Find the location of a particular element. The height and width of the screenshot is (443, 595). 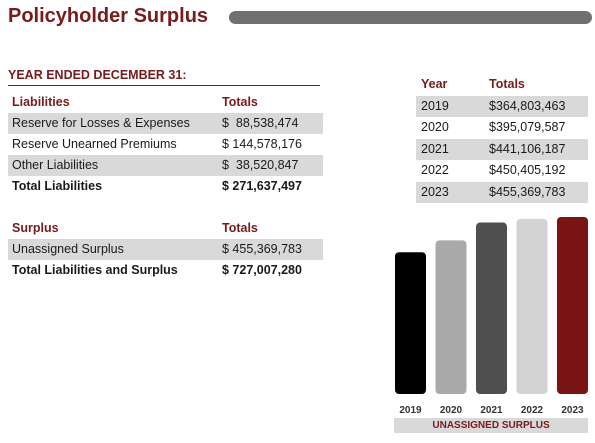

year-header: Year is located at coordinates (434, 84).